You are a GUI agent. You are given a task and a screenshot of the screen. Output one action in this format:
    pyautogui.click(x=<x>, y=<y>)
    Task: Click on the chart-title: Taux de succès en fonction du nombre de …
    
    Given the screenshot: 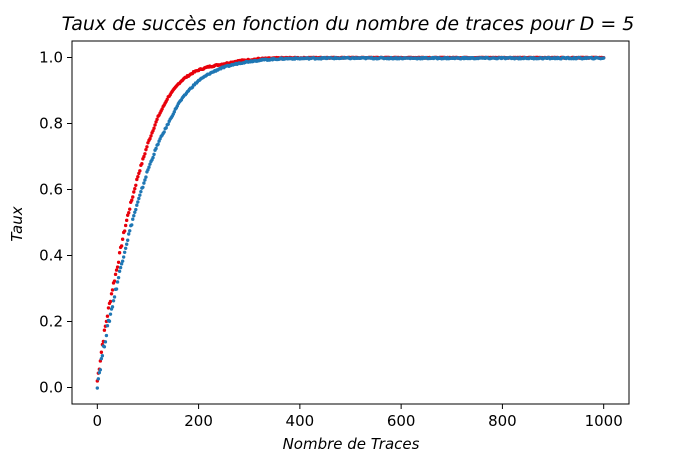 What is the action you would take?
    pyautogui.click(x=348, y=24)
    